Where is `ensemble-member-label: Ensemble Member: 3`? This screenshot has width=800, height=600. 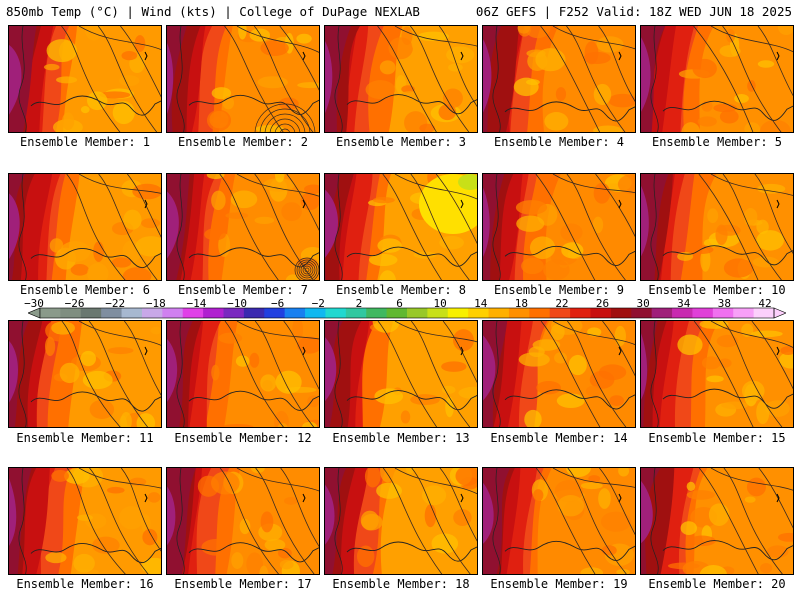 ensemble-member-label: Ensemble Member: 3 is located at coordinates (401, 142).